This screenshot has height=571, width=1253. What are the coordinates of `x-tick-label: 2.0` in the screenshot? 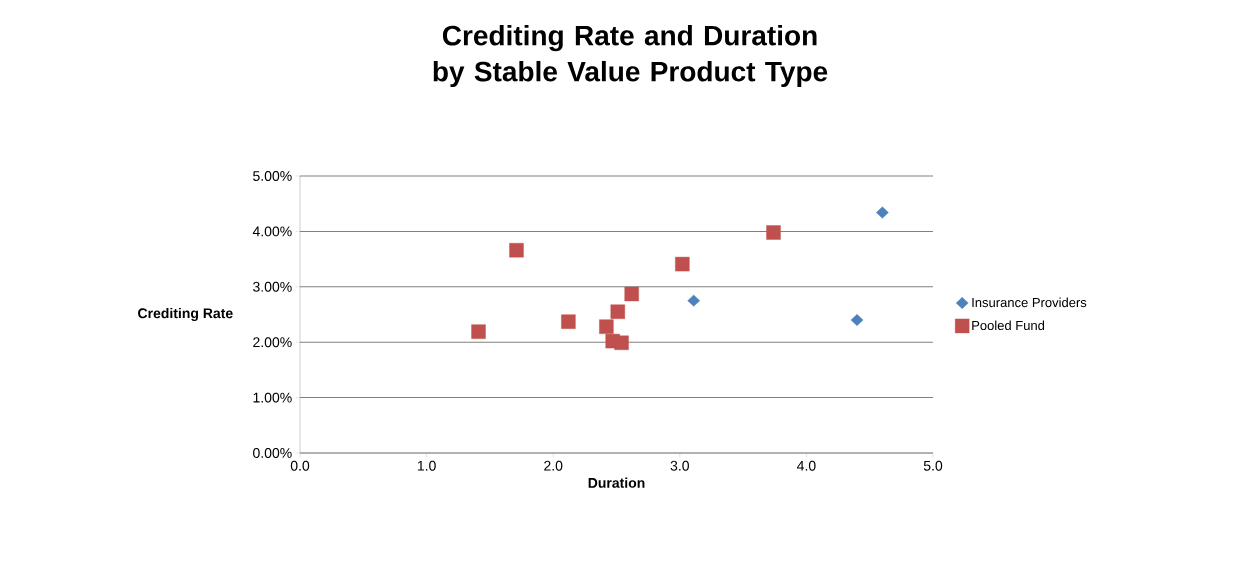 It's located at (553, 465).